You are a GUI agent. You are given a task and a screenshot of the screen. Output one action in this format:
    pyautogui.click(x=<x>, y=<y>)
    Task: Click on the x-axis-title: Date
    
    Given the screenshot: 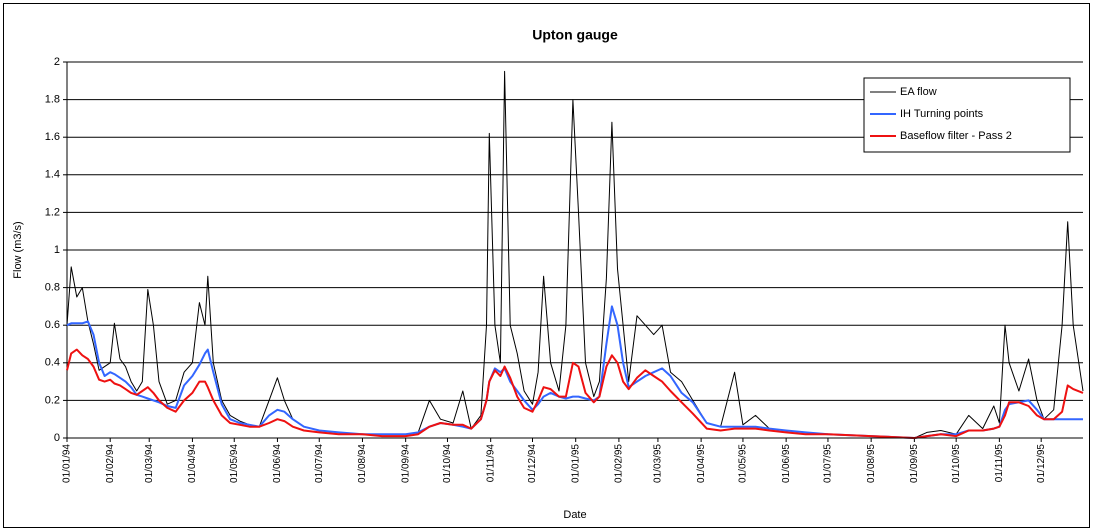 What is the action you would take?
    pyautogui.click(x=574, y=515)
    